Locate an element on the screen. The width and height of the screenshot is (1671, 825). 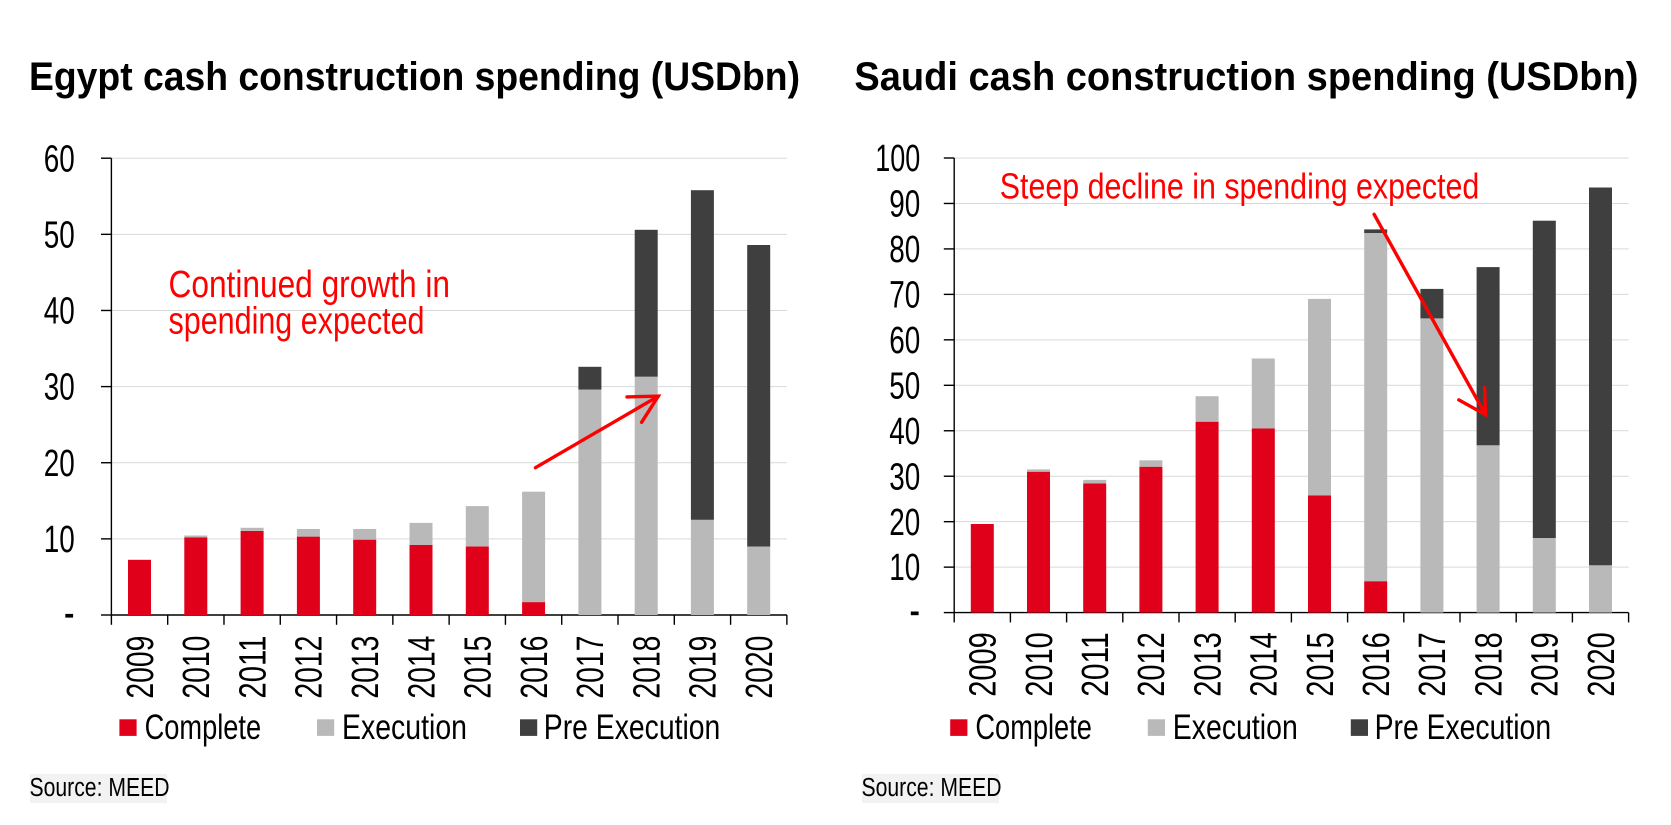
svg-text: Continued growth in is located at coordinates (310, 285).